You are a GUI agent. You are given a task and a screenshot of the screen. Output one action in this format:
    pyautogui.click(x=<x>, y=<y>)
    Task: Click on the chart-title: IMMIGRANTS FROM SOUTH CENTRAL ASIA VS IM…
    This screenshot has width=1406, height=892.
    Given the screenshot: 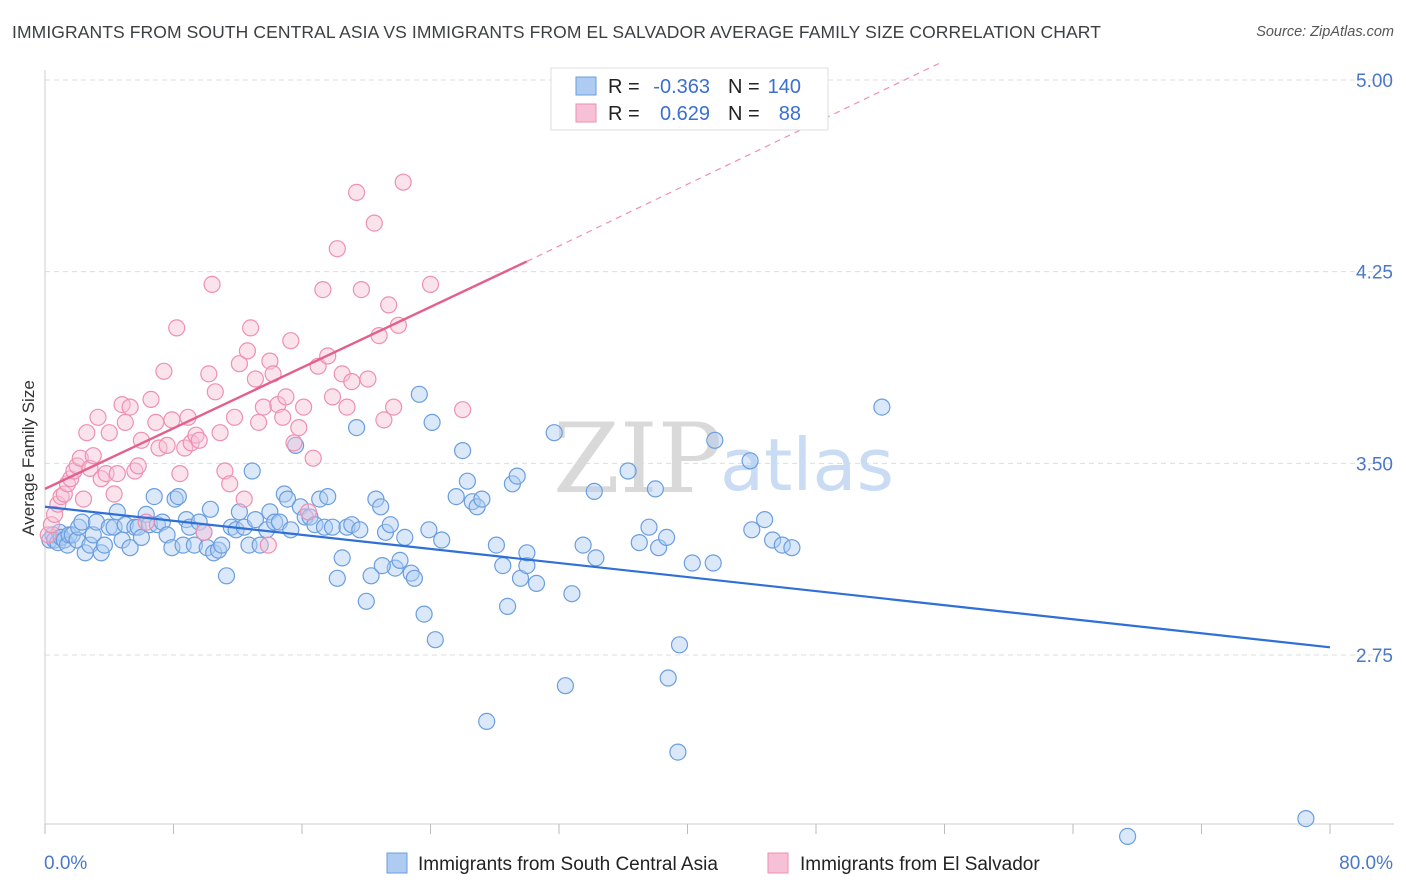 What is the action you would take?
    pyautogui.click(x=556, y=32)
    